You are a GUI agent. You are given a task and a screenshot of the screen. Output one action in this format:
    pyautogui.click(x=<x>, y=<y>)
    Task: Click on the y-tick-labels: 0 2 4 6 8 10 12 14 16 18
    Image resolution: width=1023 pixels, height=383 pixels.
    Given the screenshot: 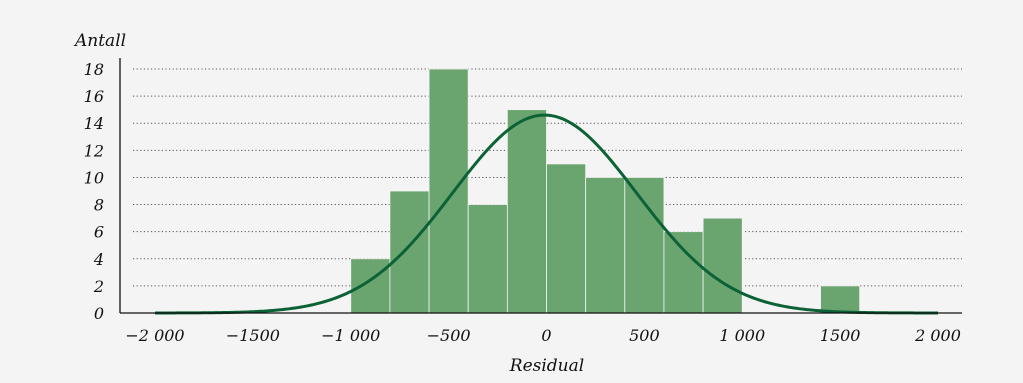 What is the action you would take?
    pyautogui.click(x=94, y=191)
    